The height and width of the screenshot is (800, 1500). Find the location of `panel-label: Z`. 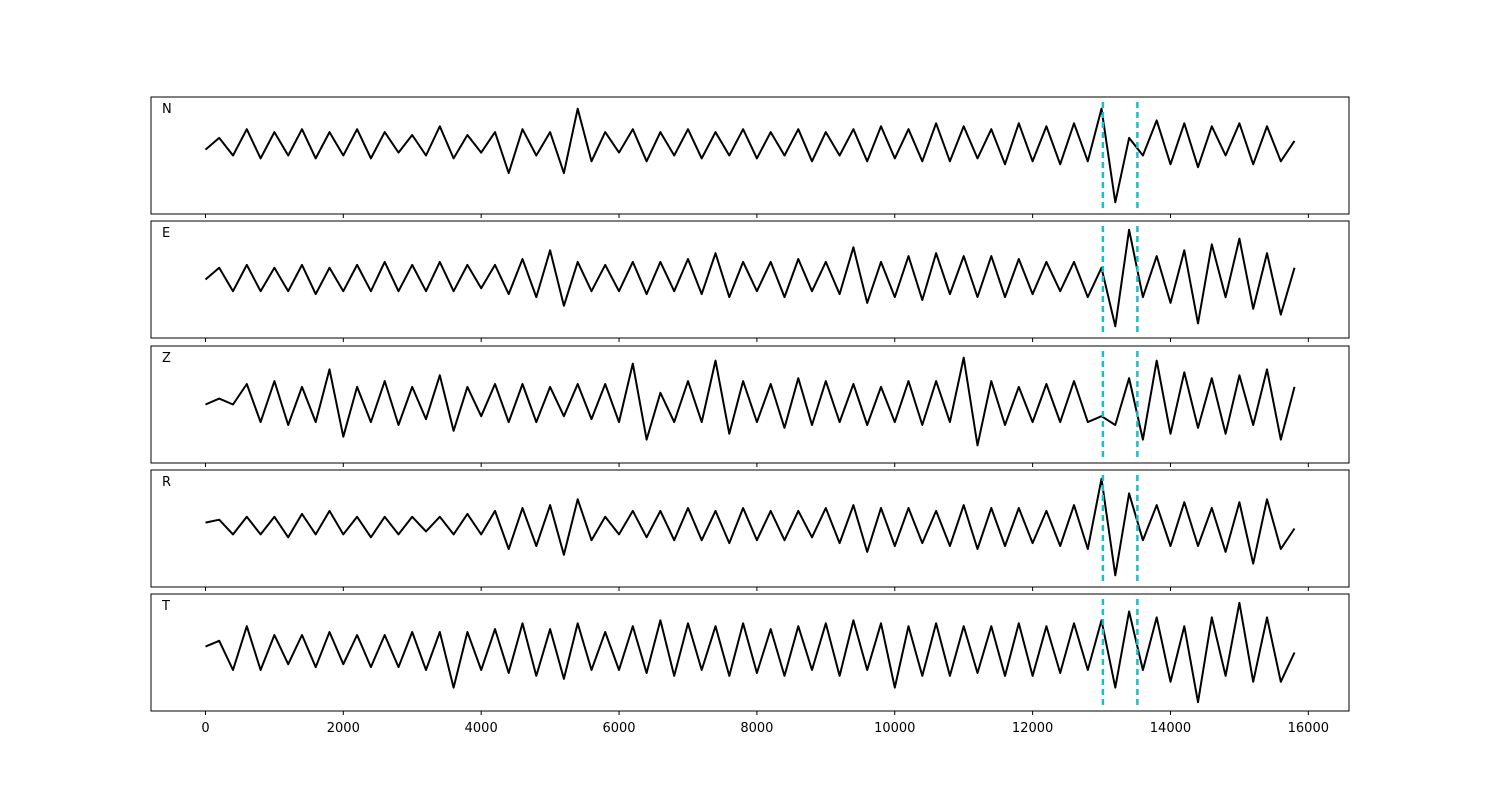

panel-label: Z is located at coordinates (166, 358).